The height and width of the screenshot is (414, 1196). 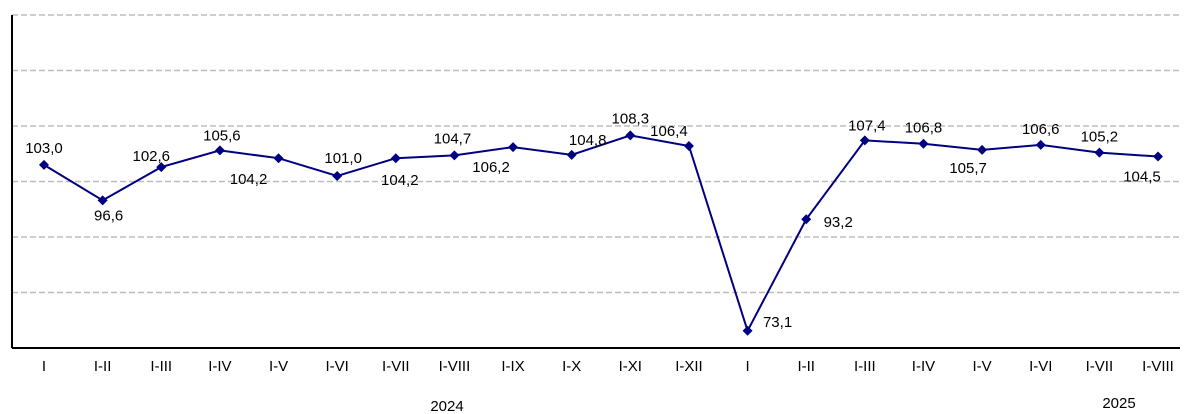 What do you see at coordinates (44, 148) in the screenshot?
I see `data-label: 103,0` at bounding box center [44, 148].